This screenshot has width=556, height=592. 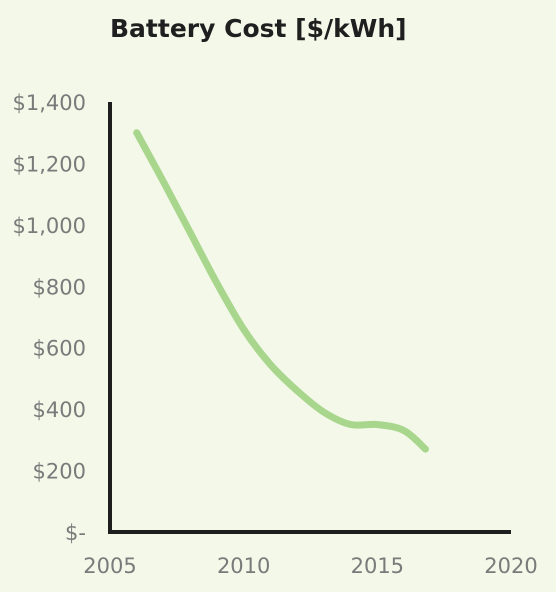 What do you see at coordinates (49, 226) in the screenshot?
I see `y-tick-label: $1,000` at bounding box center [49, 226].